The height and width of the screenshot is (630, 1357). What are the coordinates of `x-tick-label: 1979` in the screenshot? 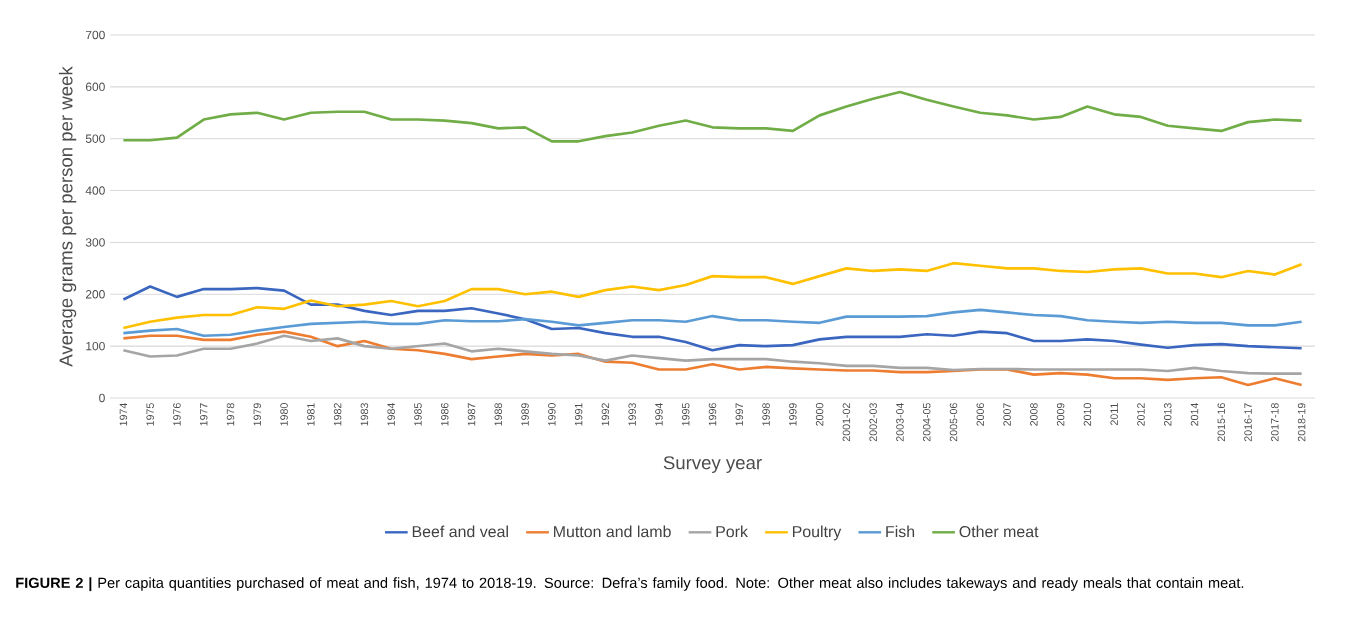 It's located at (257, 414).